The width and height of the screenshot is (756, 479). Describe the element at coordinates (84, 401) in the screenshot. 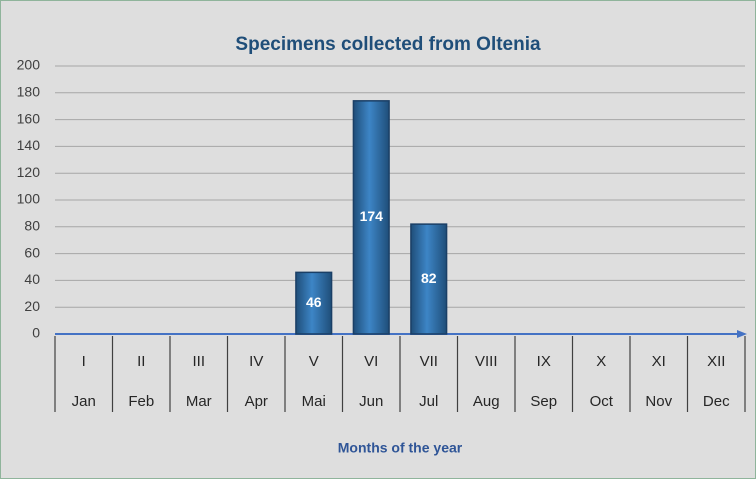

I see `x-subcategory-label: Jan` at that location.